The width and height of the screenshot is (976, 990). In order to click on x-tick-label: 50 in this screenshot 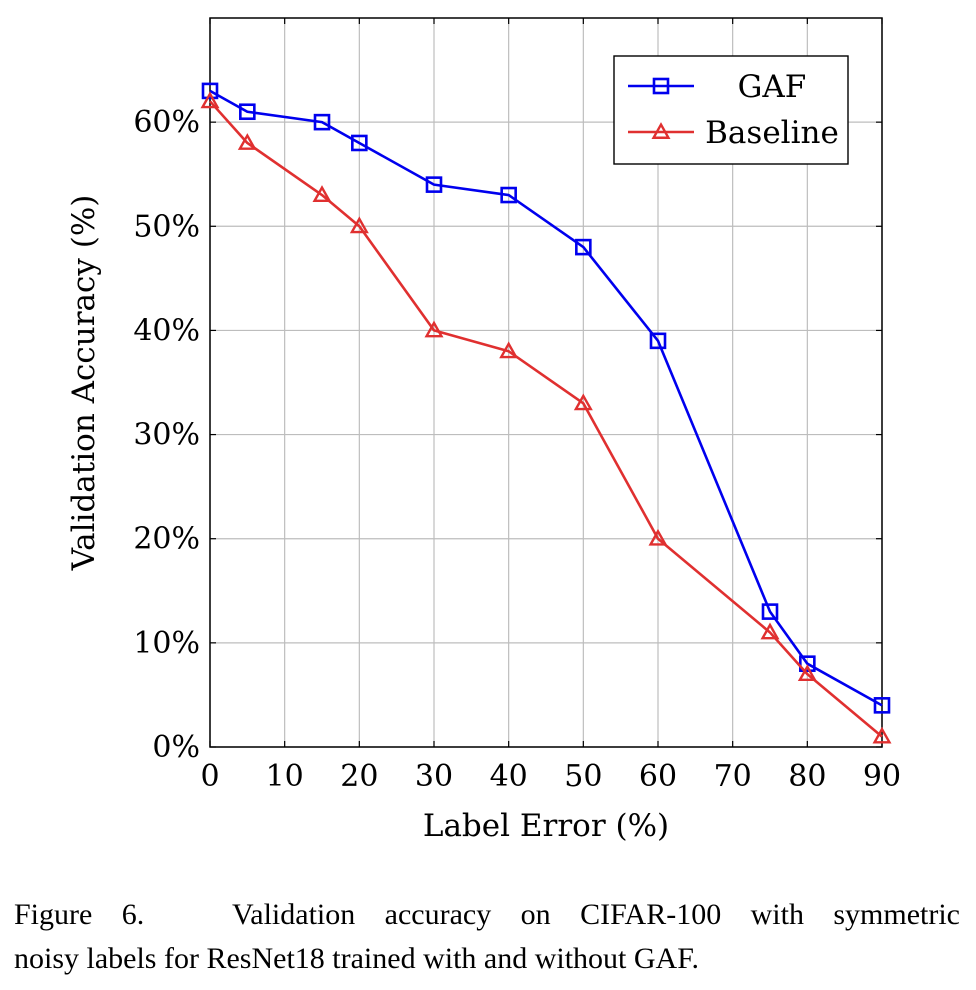, I will do `click(583, 776)`.